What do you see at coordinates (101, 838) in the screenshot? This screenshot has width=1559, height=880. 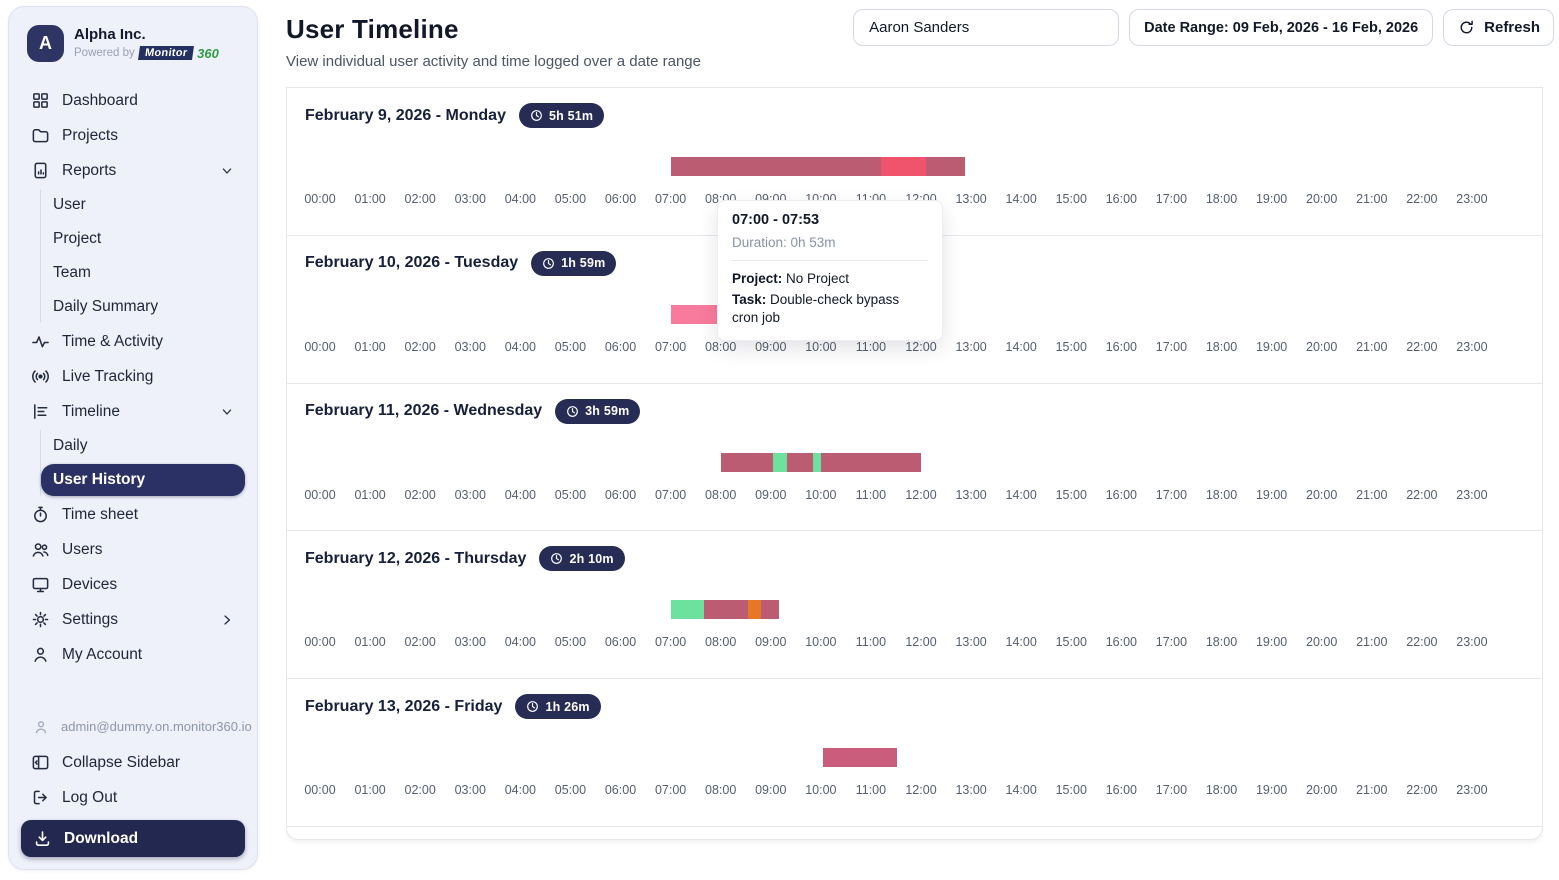 I see `download-label: Download` at bounding box center [101, 838].